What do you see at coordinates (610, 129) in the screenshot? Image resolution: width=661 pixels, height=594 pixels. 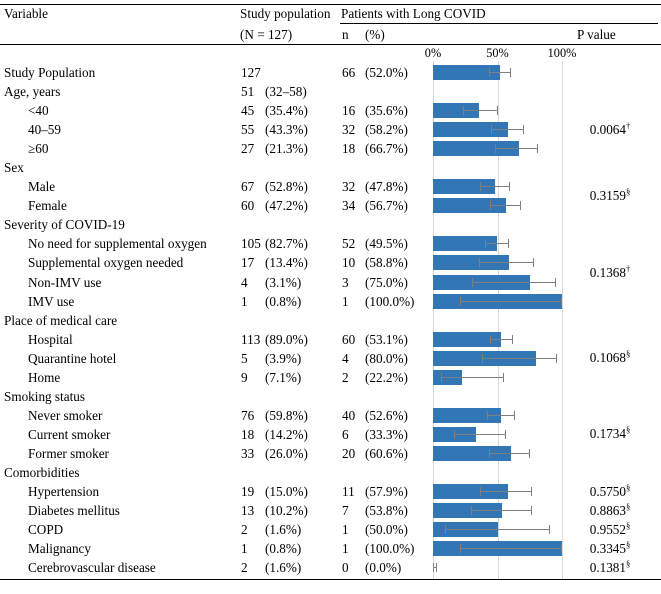 I see `p-value: 0.0064†` at bounding box center [610, 129].